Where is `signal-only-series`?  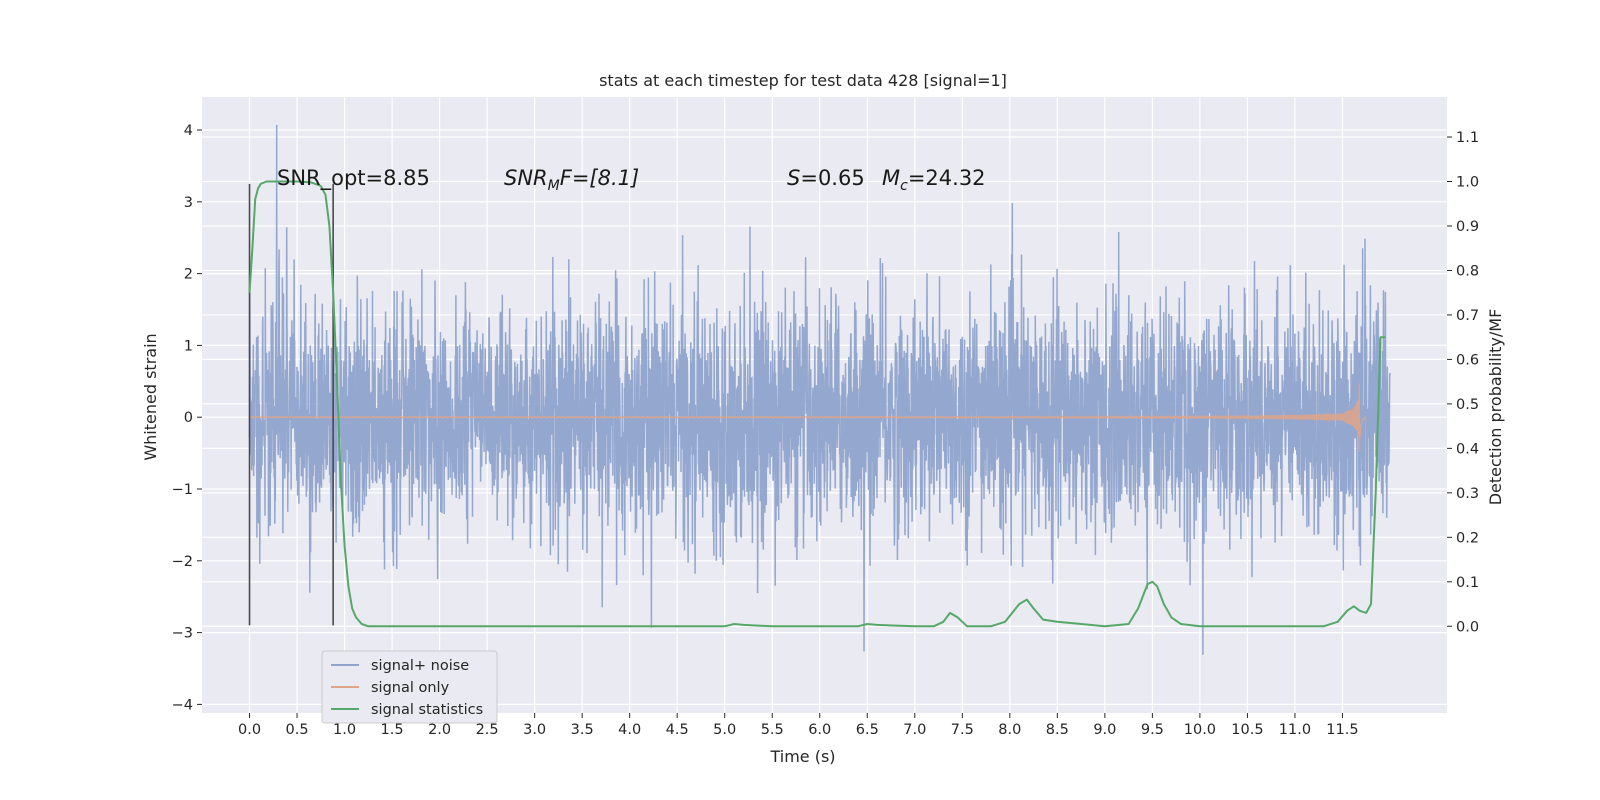
signal-only-series is located at coordinates (808, 417).